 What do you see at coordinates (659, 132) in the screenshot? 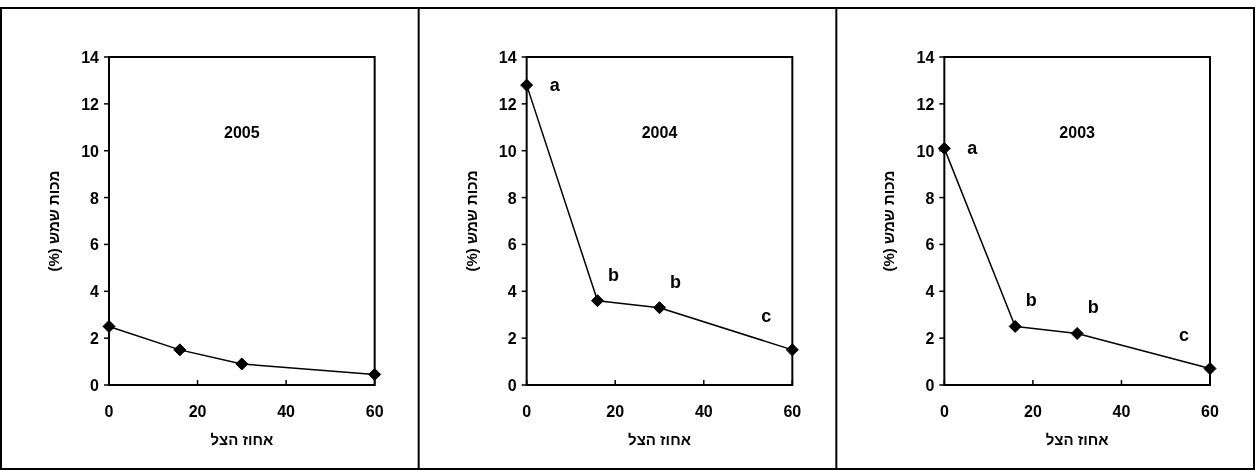
I see `text: 2004` at bounding box center [659, 132].